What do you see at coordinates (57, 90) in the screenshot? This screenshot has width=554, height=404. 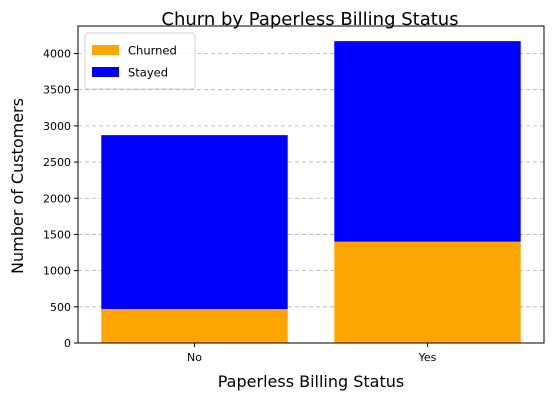 I see `y-tick-label: 3500` at bounding box center [57, 90].